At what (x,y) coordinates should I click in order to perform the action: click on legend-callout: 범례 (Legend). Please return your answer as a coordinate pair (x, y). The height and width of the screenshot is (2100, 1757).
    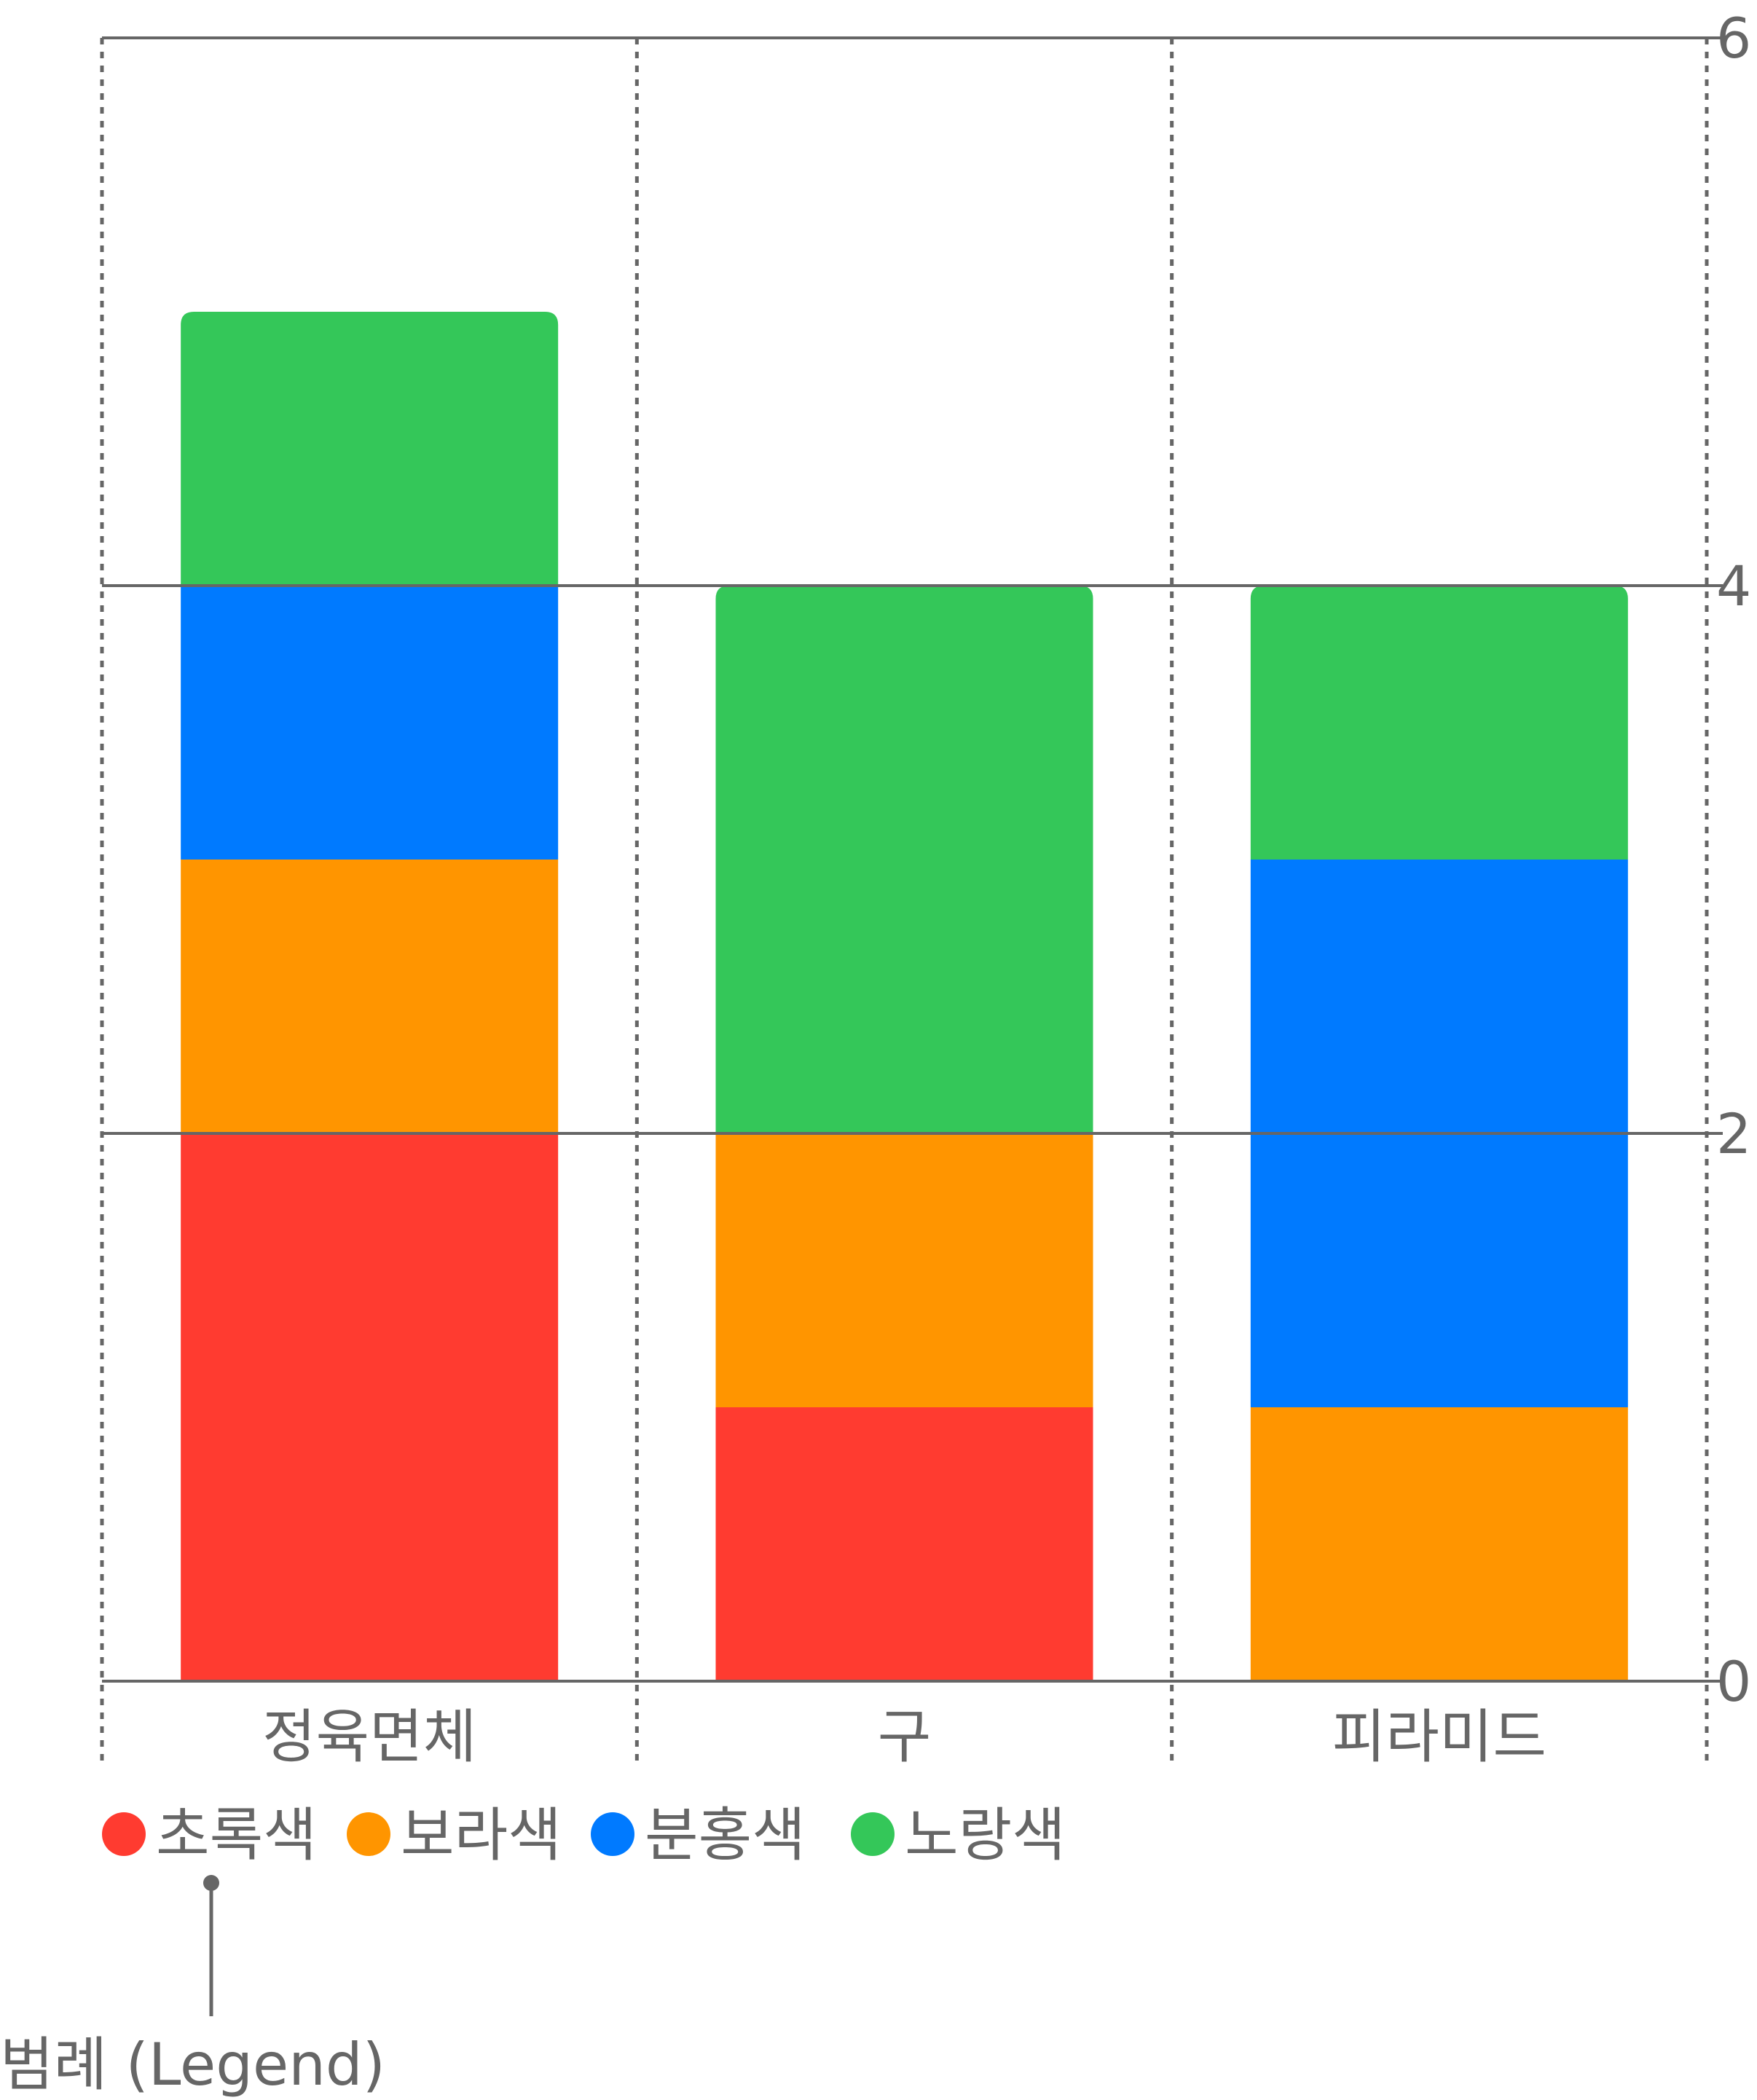
    Looking at the image, I should click on (193, 1987).